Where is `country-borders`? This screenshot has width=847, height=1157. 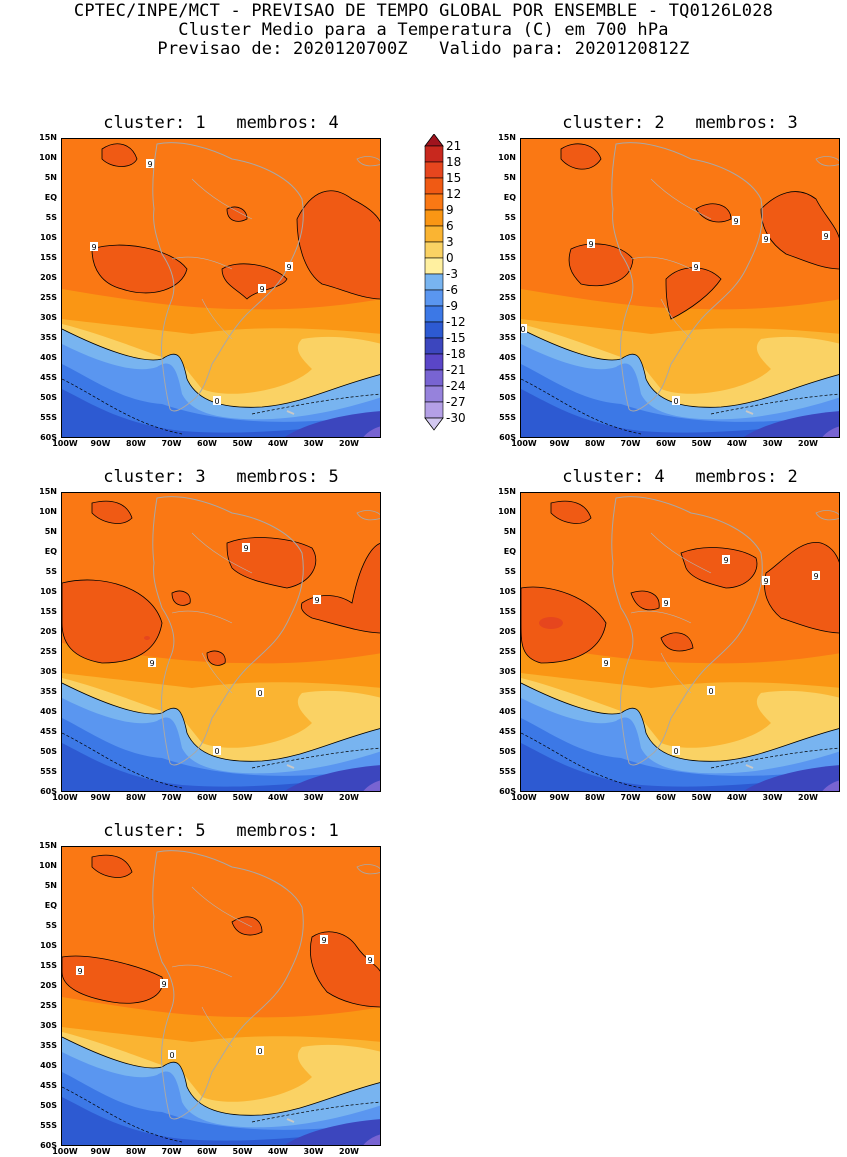 country-borders is located at coordinates (671, 259).